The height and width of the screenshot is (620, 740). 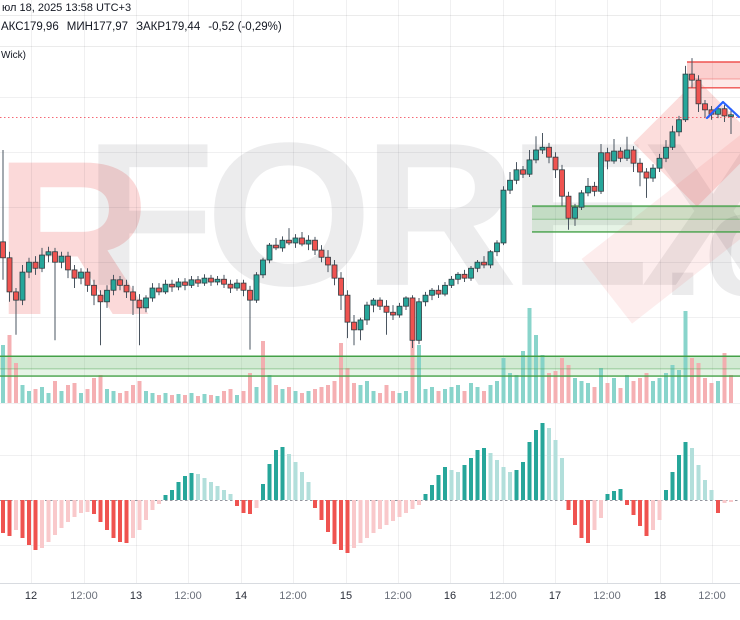 What do you see at coordinates (97, 27) in the screenshot?
I see `ohlc-low: МИН177,97` at bounding box center [97, 27].